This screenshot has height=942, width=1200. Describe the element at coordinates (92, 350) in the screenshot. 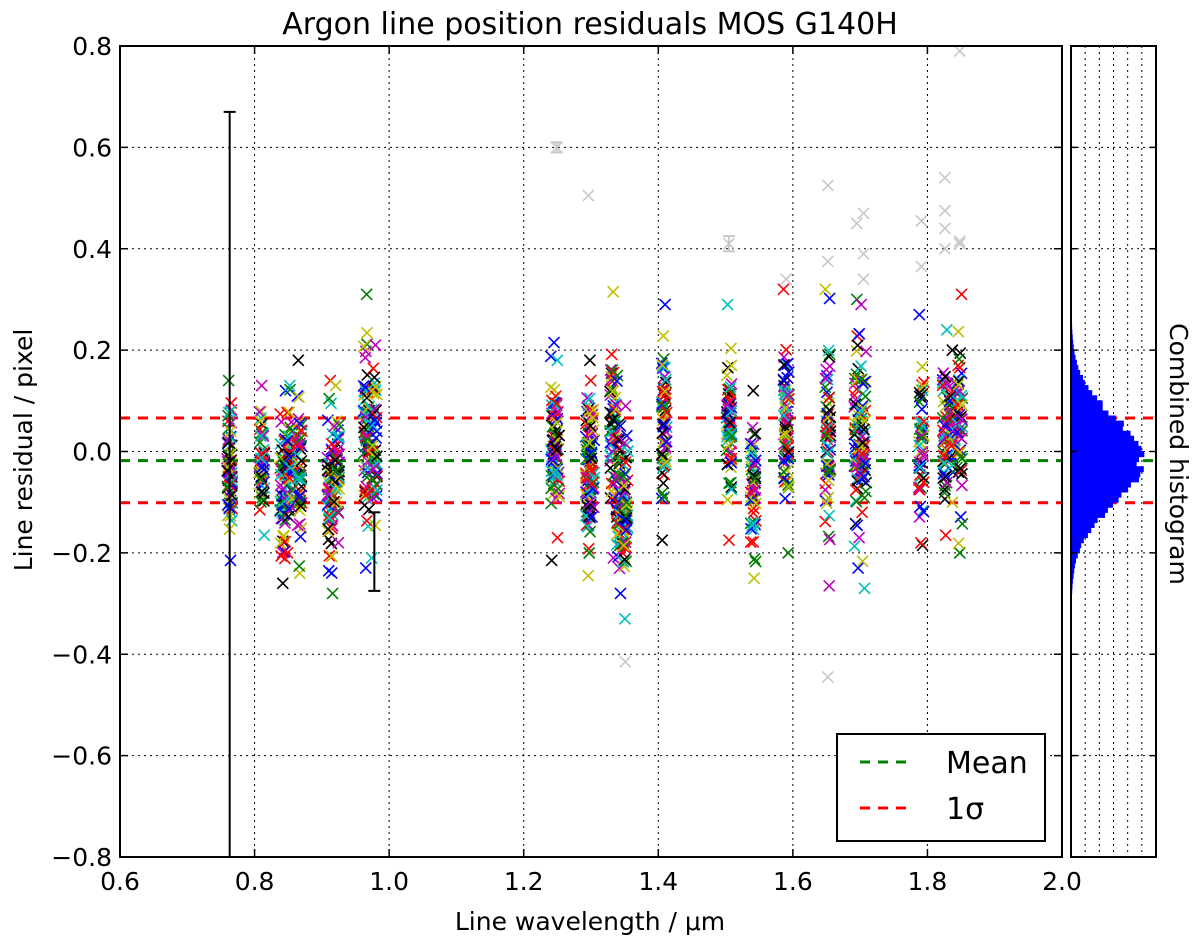

I see `y-tick-label: 0.2` at that location.